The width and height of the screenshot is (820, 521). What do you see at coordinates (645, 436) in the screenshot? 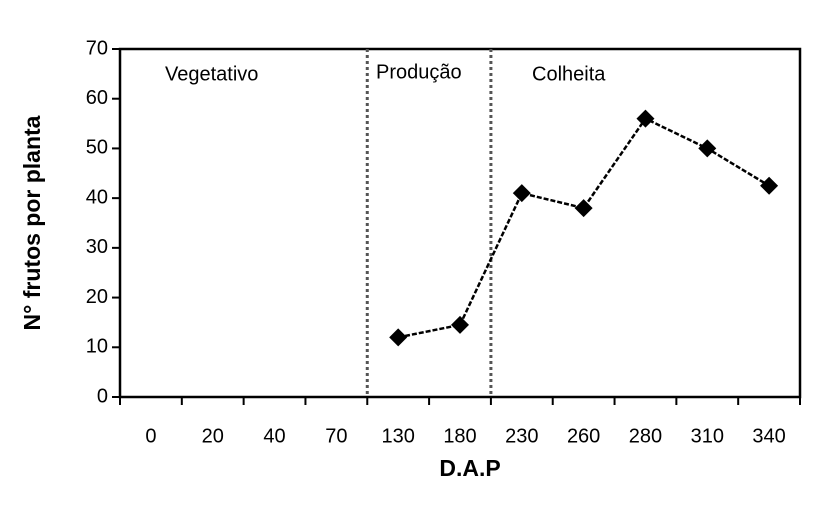
I see `x-tick-label: 280` at bounding box center [645, 436].